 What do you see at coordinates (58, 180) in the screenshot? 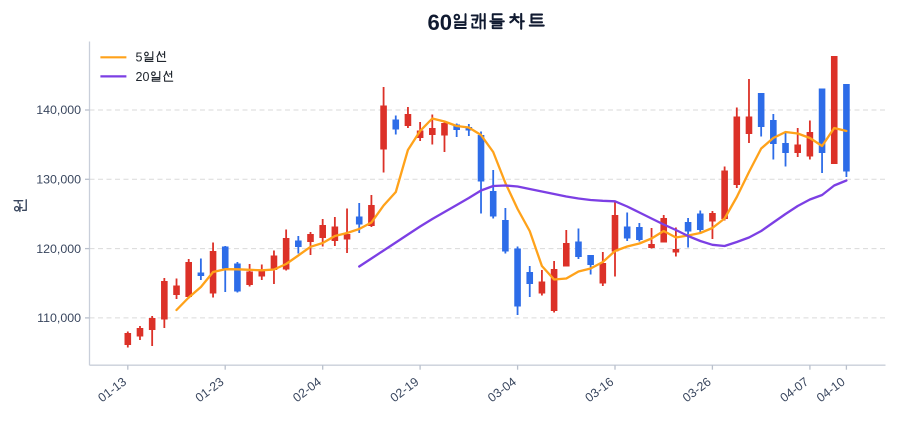
I see `svg-text: 130,000` at bounding box center [58, 180].